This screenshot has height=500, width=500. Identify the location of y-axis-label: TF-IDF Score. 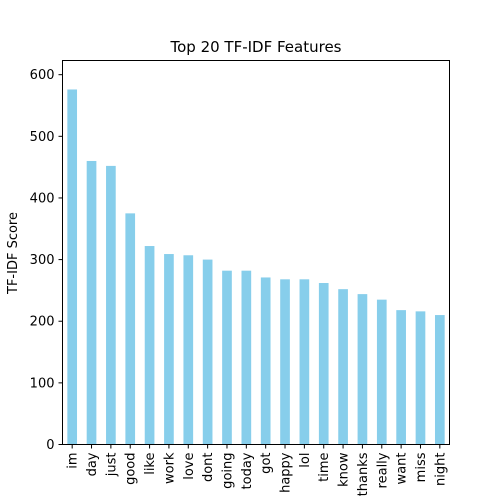
(13, 253).